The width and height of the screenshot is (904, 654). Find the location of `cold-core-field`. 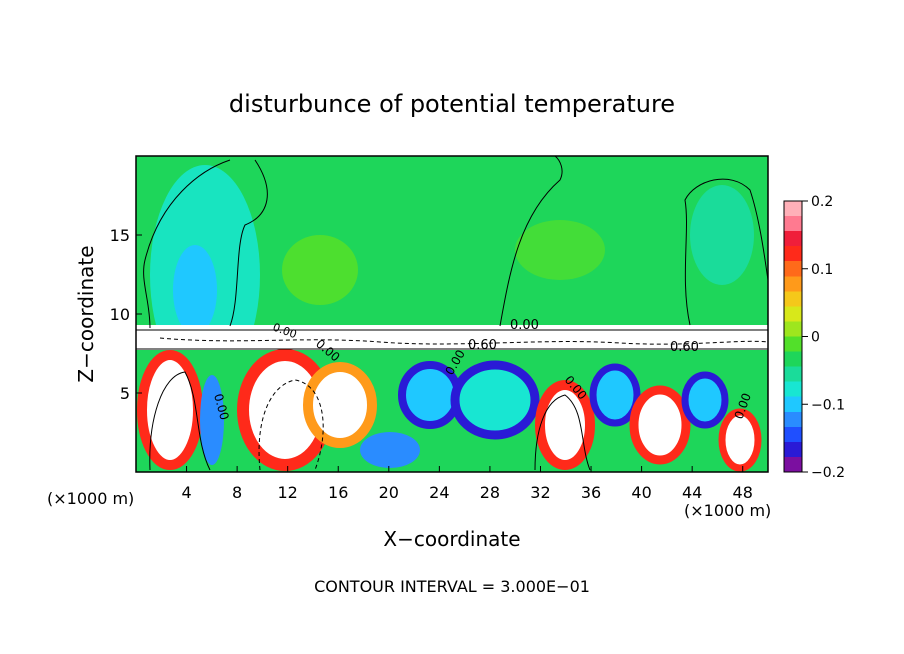

cold-core-field is located at coordinates (195, 290).